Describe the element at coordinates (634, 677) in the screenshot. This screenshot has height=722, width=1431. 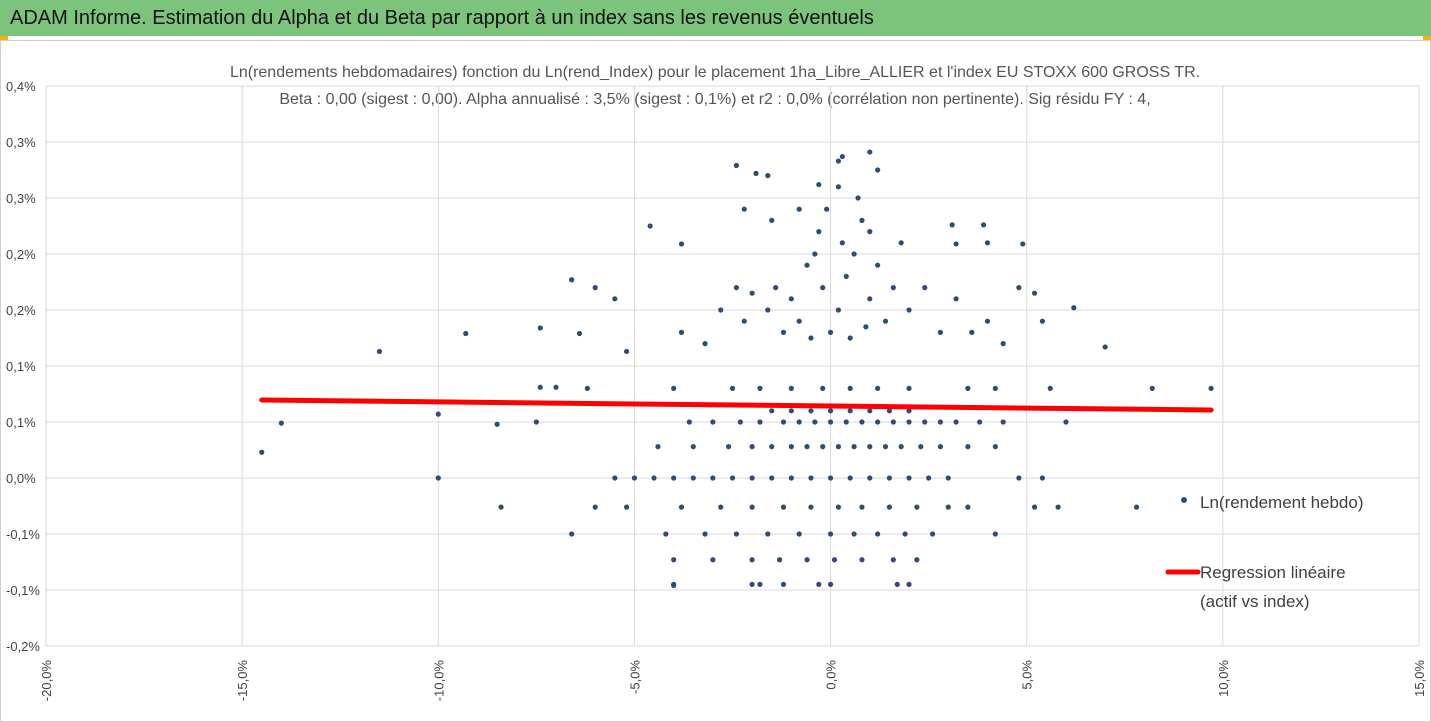
I see `x-tick-label: -5,0%` at that location.